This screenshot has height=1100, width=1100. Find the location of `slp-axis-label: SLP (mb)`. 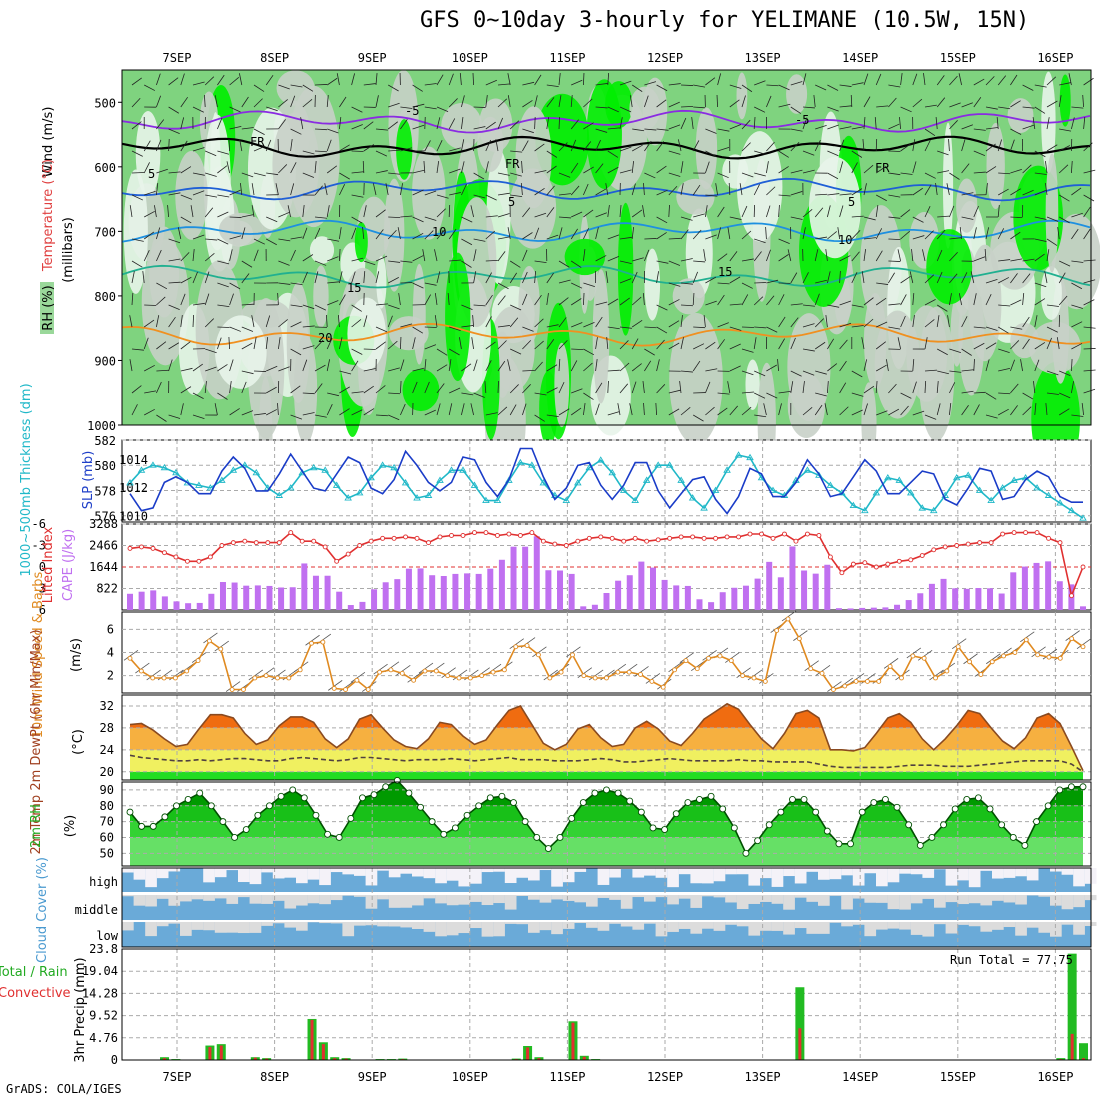

slp-axis-label: SLP (mb) is located at coordinates (88, 480).